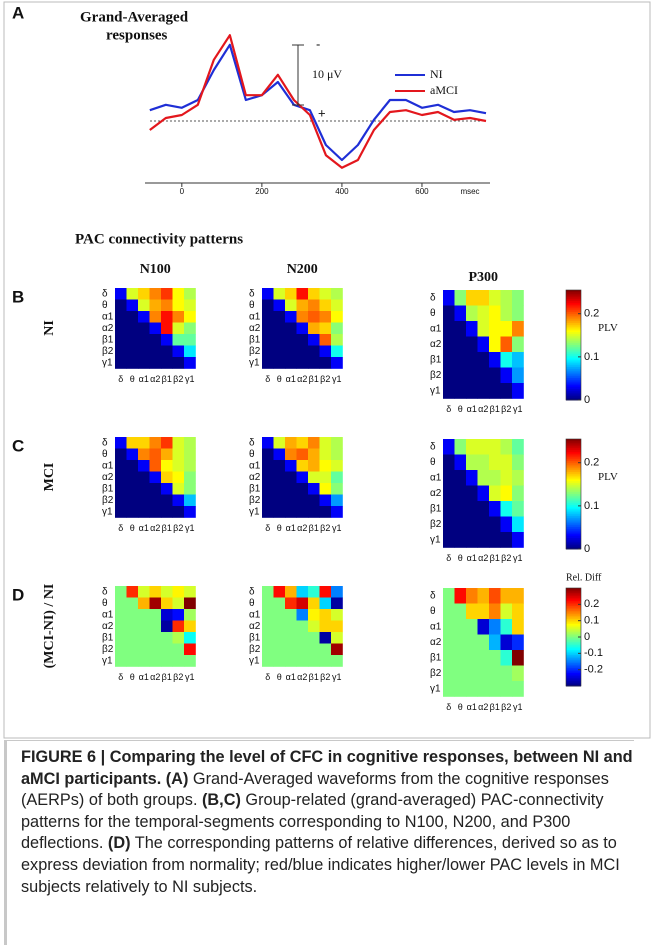  What do you see at coordinates (436, 524) in the screenshot?
I see `row-band-label: β2` at bounding box center [436, 524].